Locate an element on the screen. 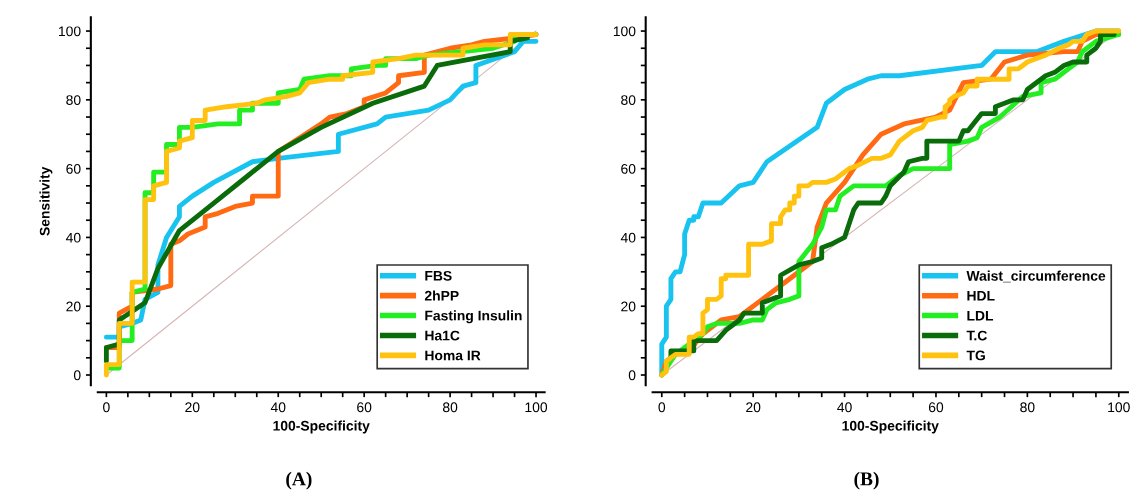  legend-label: HDL is located at coordinates (981, 295).